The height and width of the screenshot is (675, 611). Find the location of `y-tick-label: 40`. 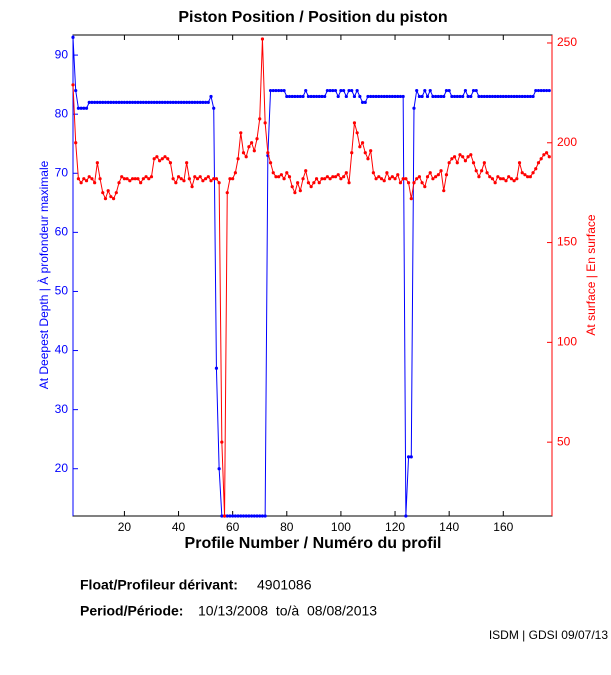

y-tick-label: 40 is located at coordinates (62, 350).